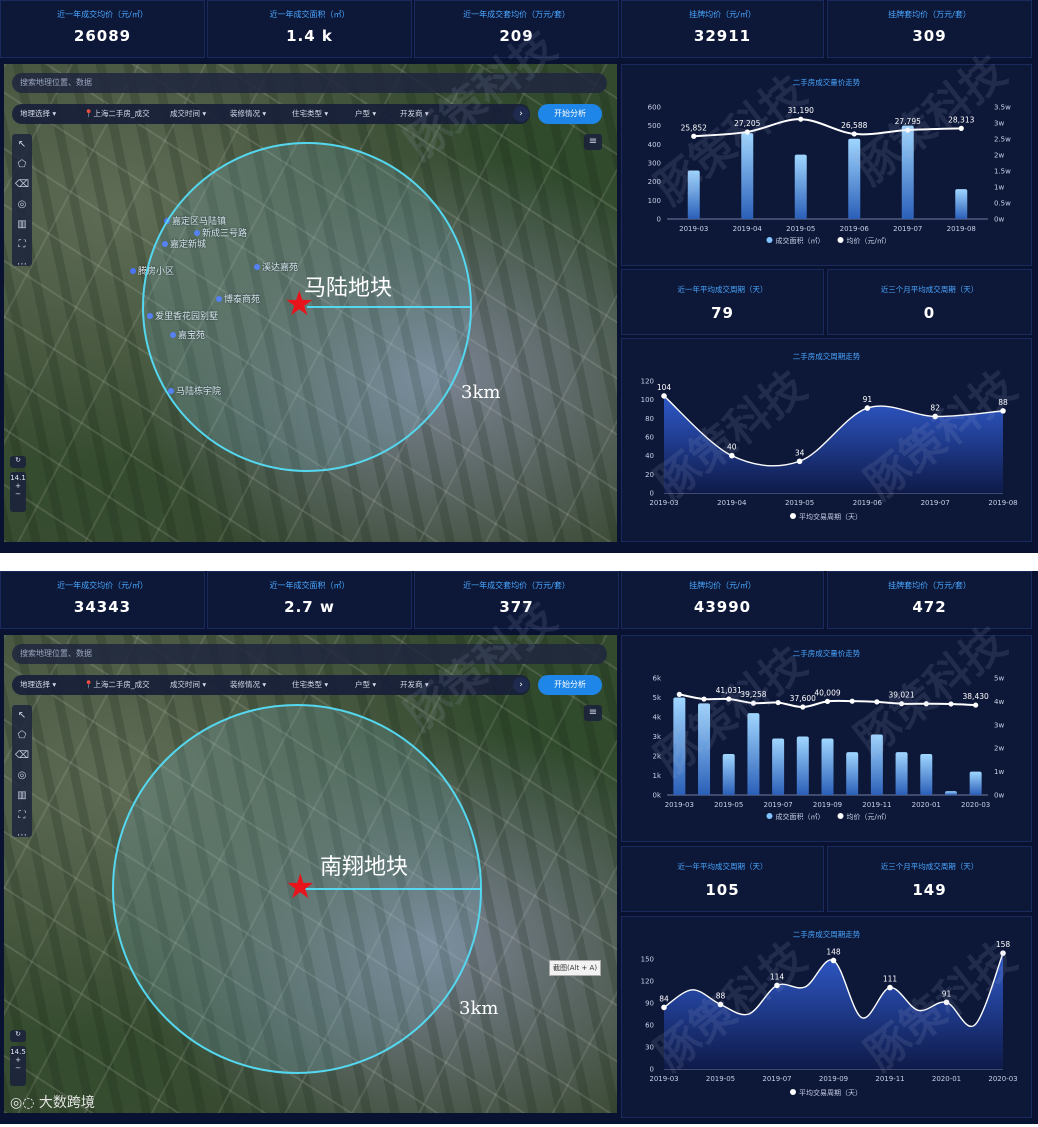 This screenshot has width=1038, height=1127. Describe the element at coordinates (102, 585) in the screenshot. I see `kpi-label: 近一年成交均价（元/㎡）` at that location.